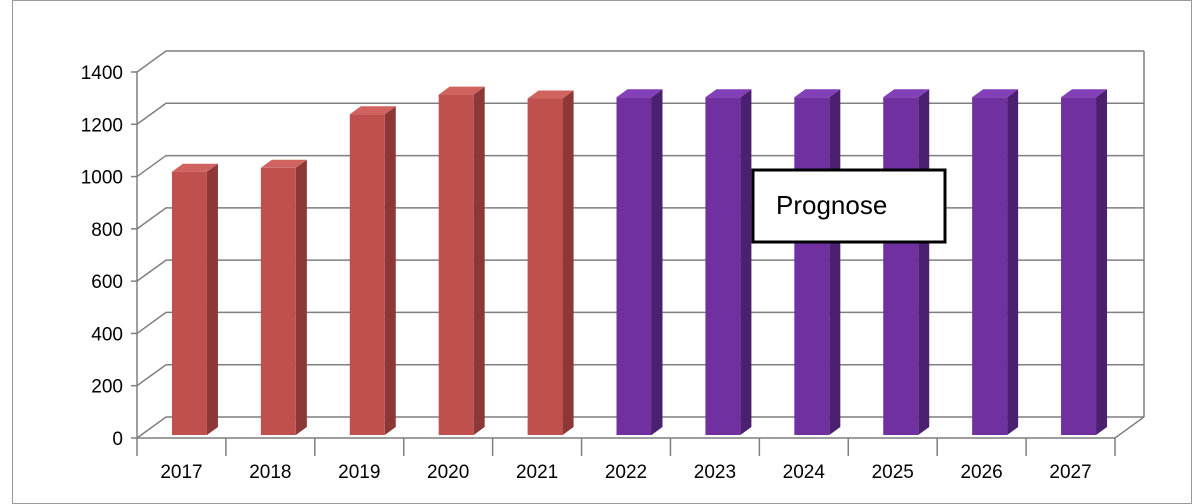  I want to click on bar-2017, so click(194, 299).